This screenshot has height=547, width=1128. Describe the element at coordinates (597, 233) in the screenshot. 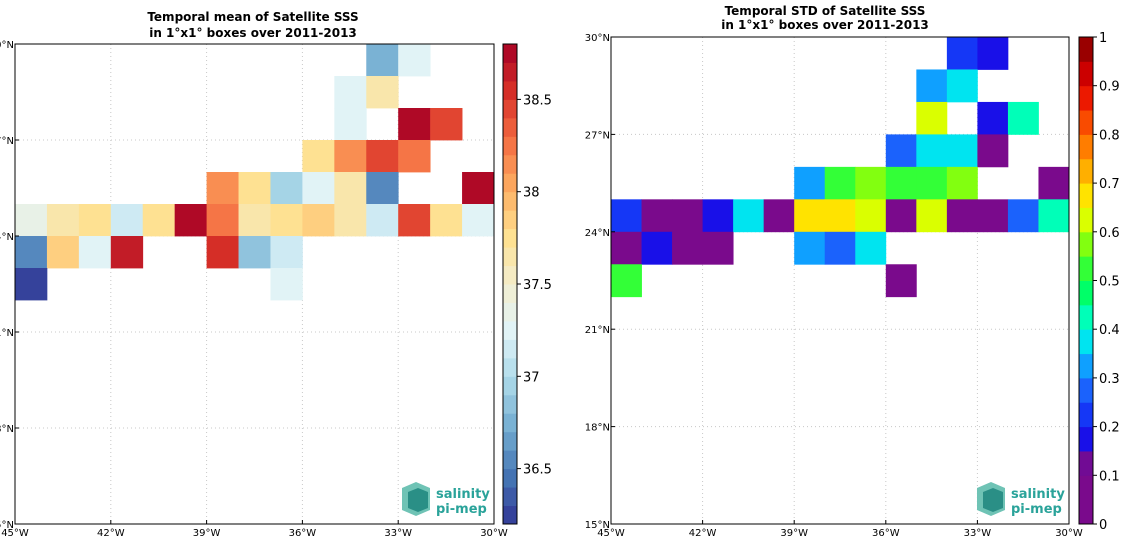

I see `y-tick-label: 24°N` at that location.